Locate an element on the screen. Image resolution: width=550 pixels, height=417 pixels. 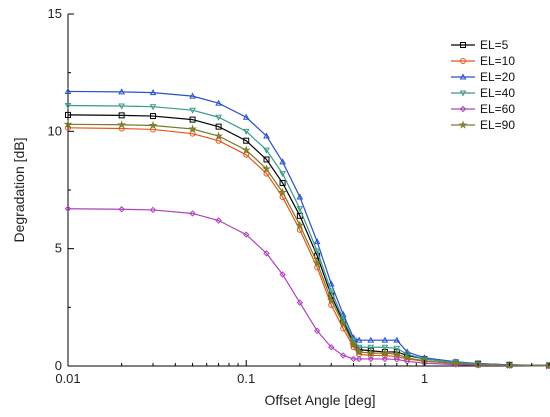
legend-label: EL=10 is located at coordinates (497, 61).